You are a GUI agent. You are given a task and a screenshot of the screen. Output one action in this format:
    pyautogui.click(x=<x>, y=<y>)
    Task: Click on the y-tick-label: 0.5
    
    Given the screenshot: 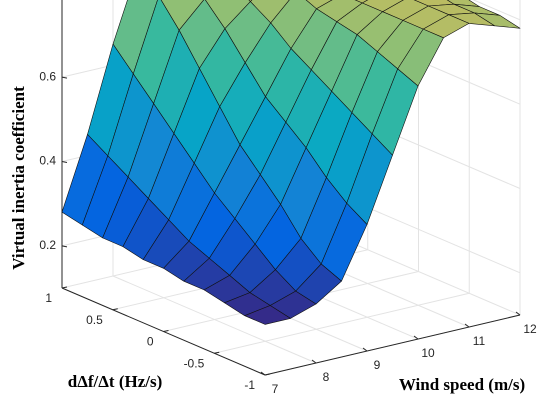 What is the action you would take?
    pyautogui.click(x=94, y=320)
    